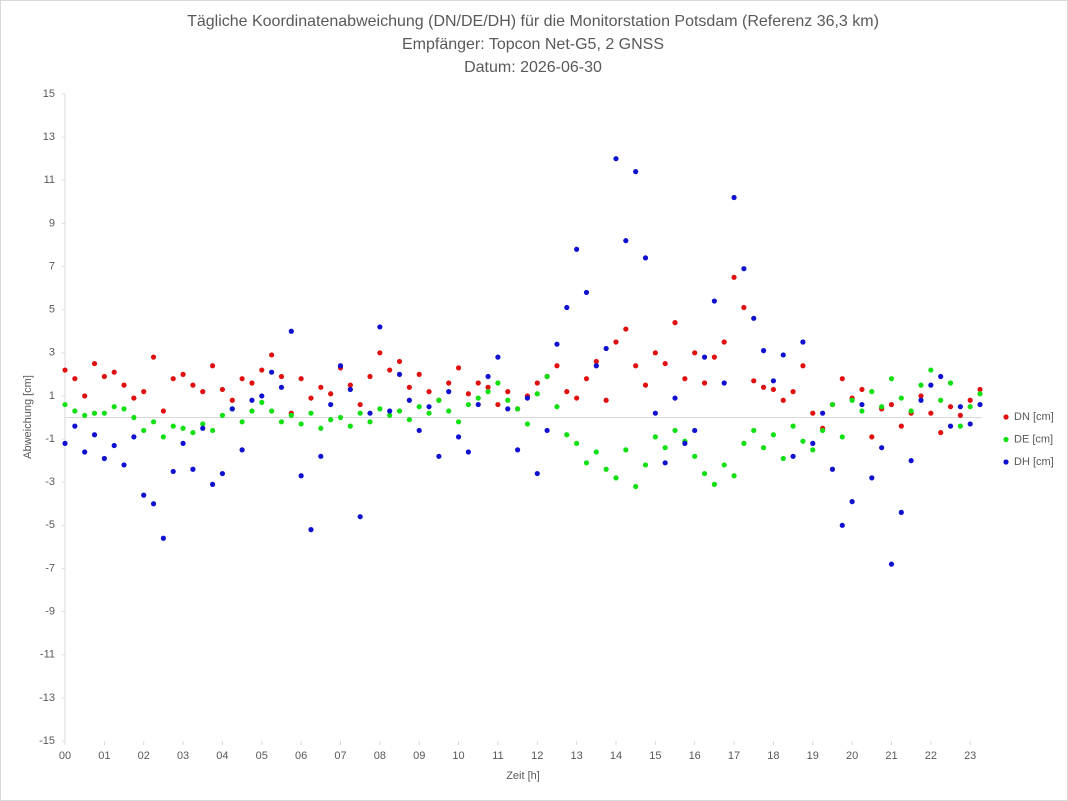 The height and width of the screenshot is (801, 1068). What do you see at coordinates (301, 756) in the screenshot?
I see `x-tick-label: 06` at bounding box center [301, 756].